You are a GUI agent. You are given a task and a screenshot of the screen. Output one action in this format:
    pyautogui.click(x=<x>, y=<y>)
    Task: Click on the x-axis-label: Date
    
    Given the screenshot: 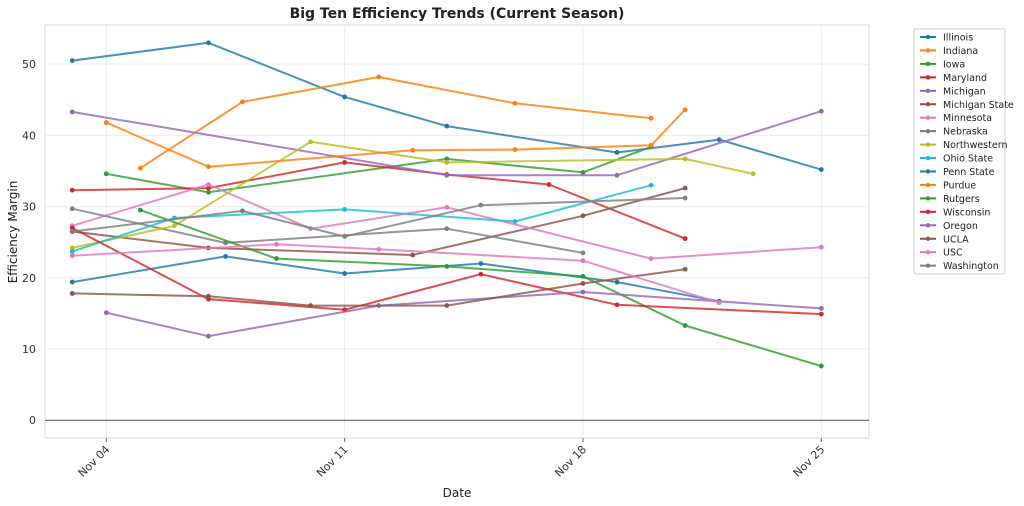 What is the action you would take?
    pyautogui.click(x=457, y=493)
    